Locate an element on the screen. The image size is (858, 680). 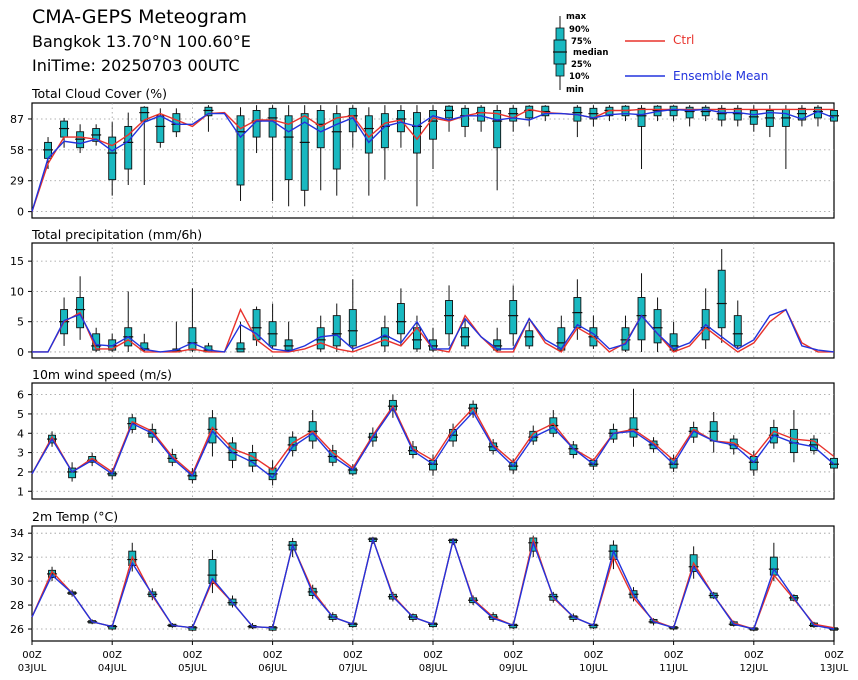
y-tick-label-temp: 26 is located at coordinates (17, 629).